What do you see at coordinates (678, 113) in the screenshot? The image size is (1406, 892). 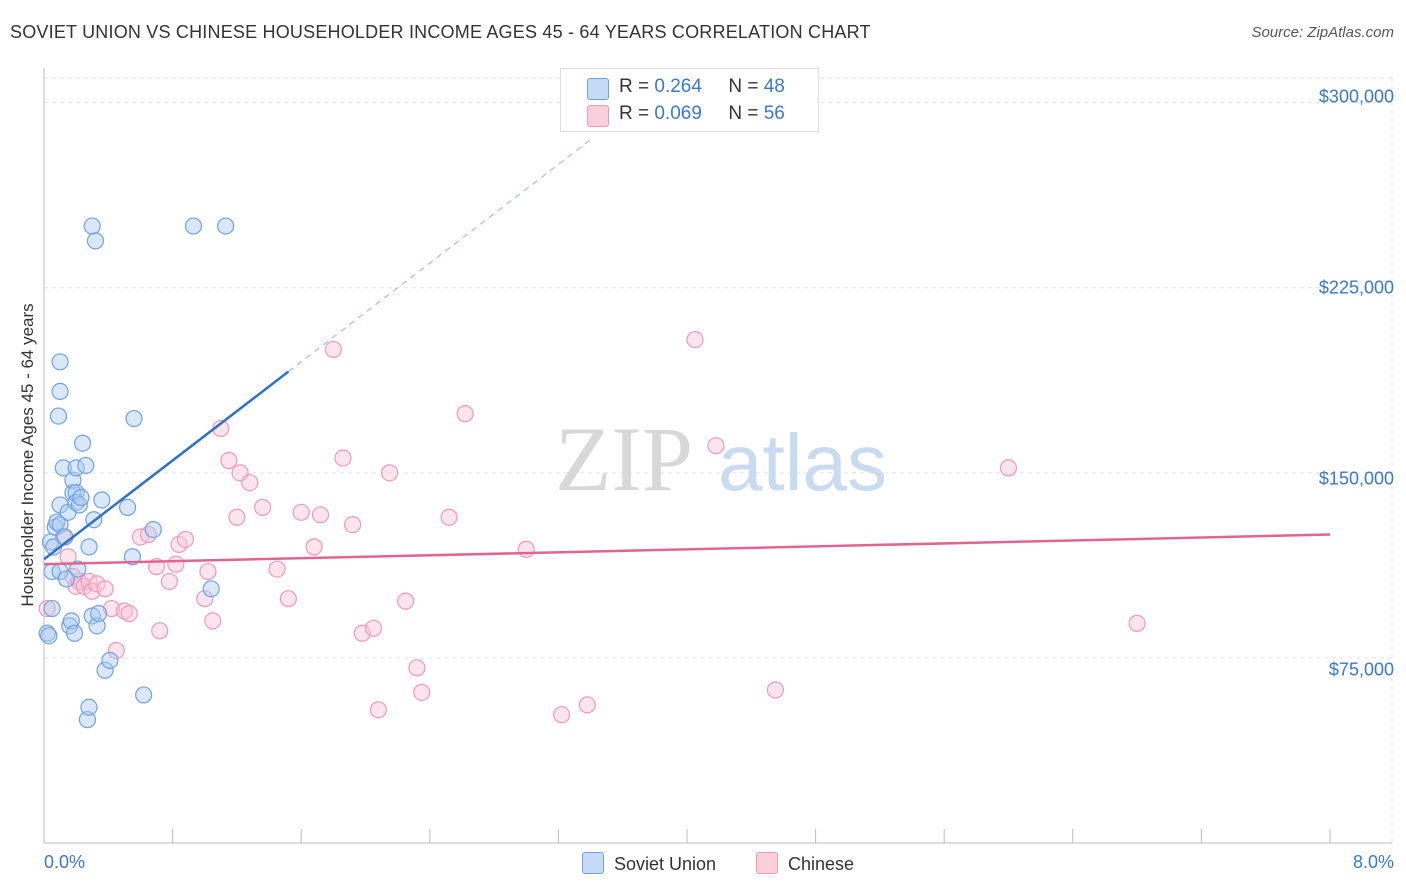 I see `legend-r-value-chinese: 0.069` at bounding box center [678, 113].